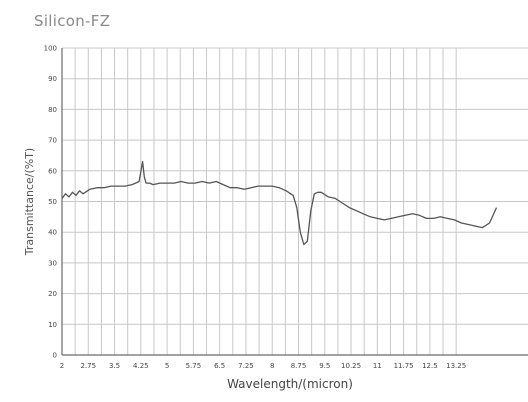 Image resolution: width=528 pixels, height=402 pixels. I want to click on y-tick-label: 80, so click(52, 110).